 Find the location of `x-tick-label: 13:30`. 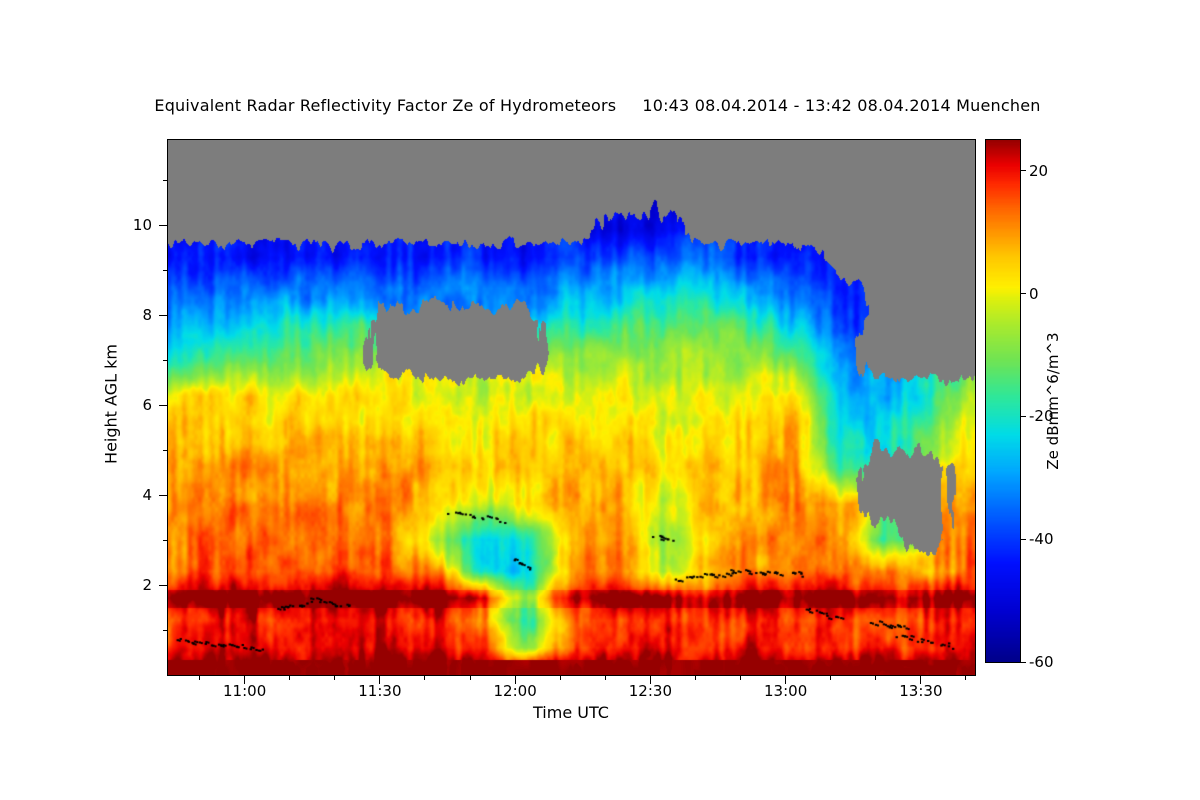

x-tick-label: 13:30 is located at coordinates (921, 691).